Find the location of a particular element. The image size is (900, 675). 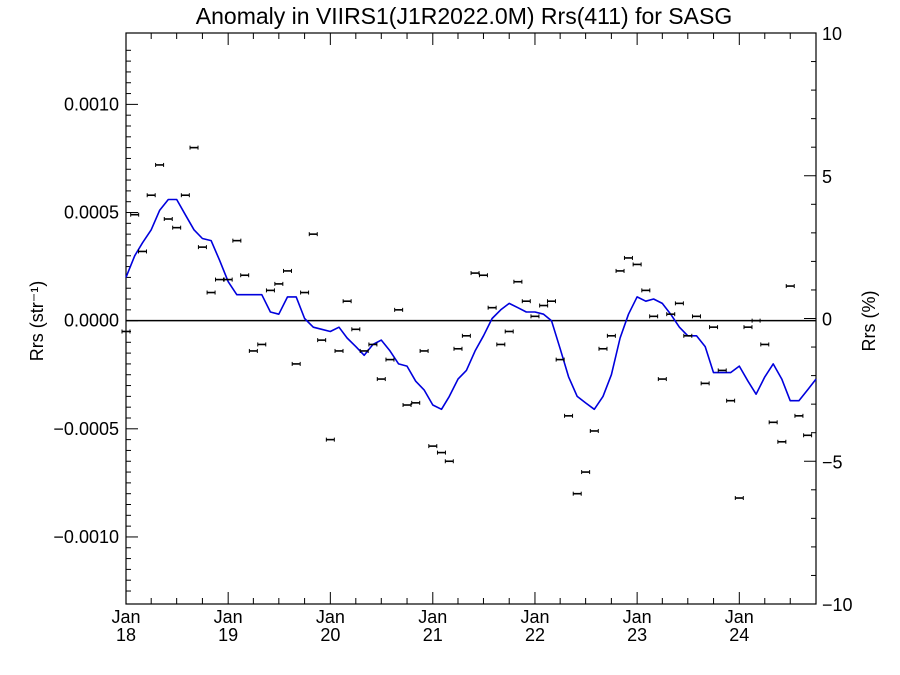

y-axis-left: 0.0010 0.0005 0.0000 −0.0005 −0.0010 is located at coordinates (95, 320).